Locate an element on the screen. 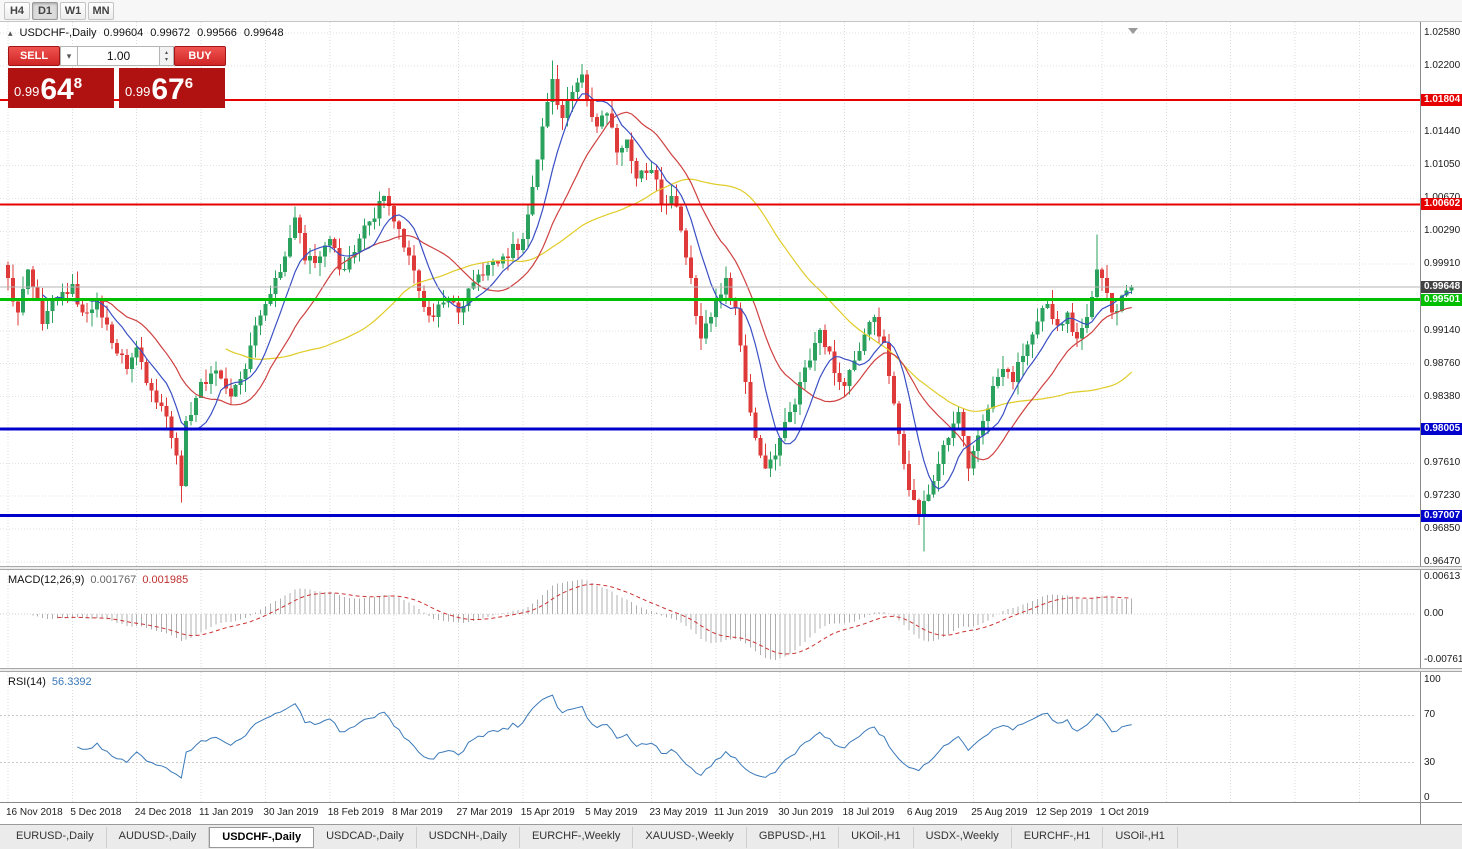 This screenshot has width=1462, height=849. level-price-label: 1.01804 is located at coordinates (1441, 100).